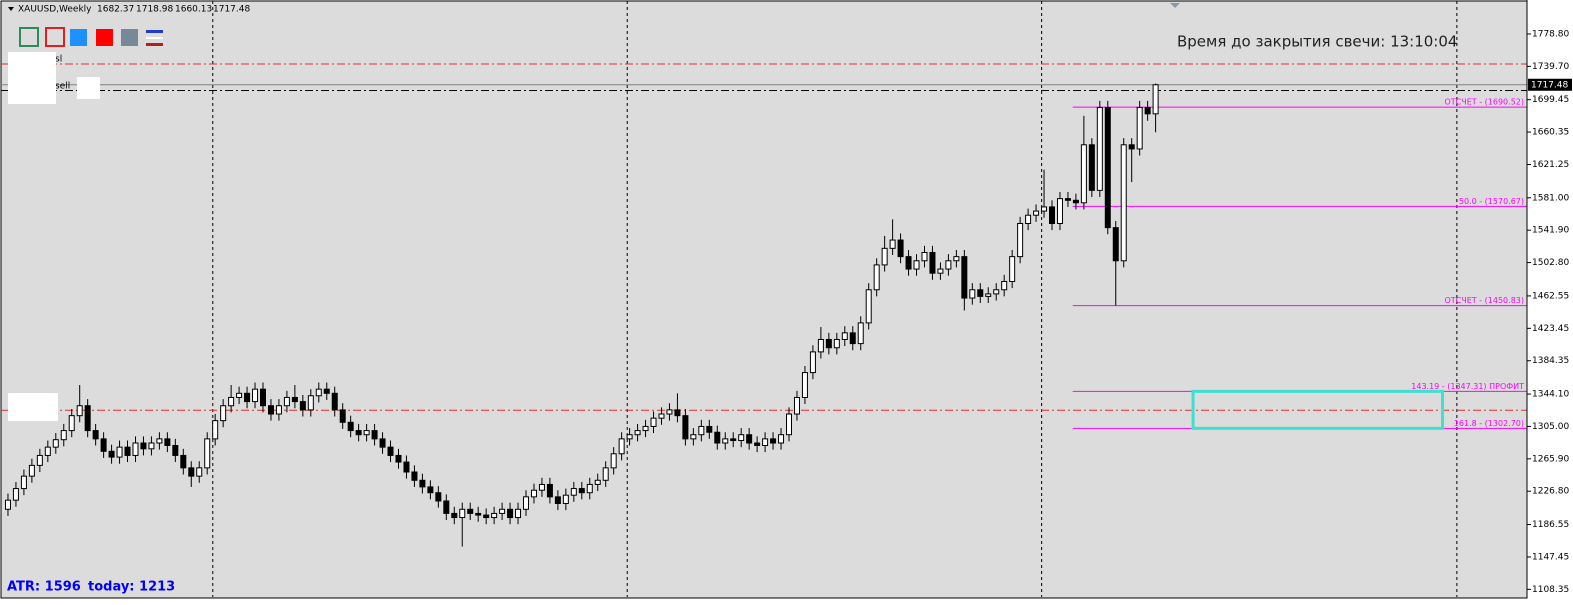 The height and width of the screenshot is (605, 1573). What do you see at coordinates (104, 37) in the screenshot?
I see `button-red` at bounding box center [104, 37].